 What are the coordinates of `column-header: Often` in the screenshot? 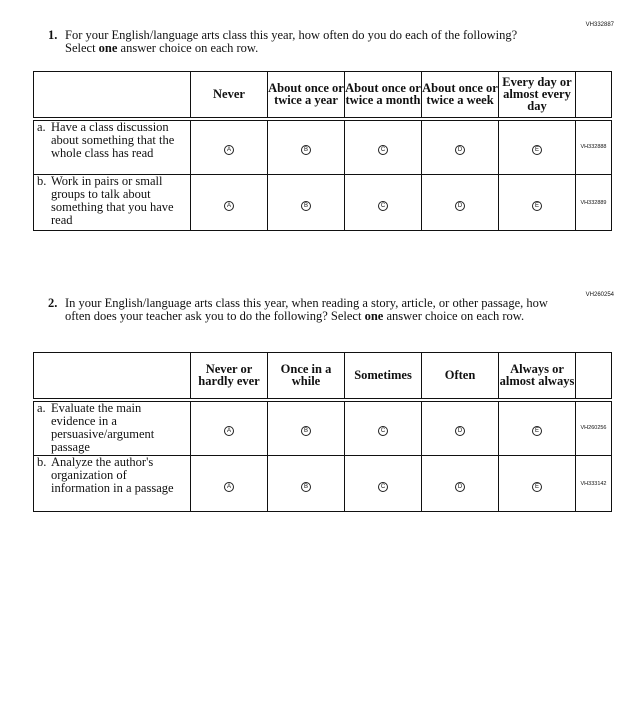 It's located at (460, 376).